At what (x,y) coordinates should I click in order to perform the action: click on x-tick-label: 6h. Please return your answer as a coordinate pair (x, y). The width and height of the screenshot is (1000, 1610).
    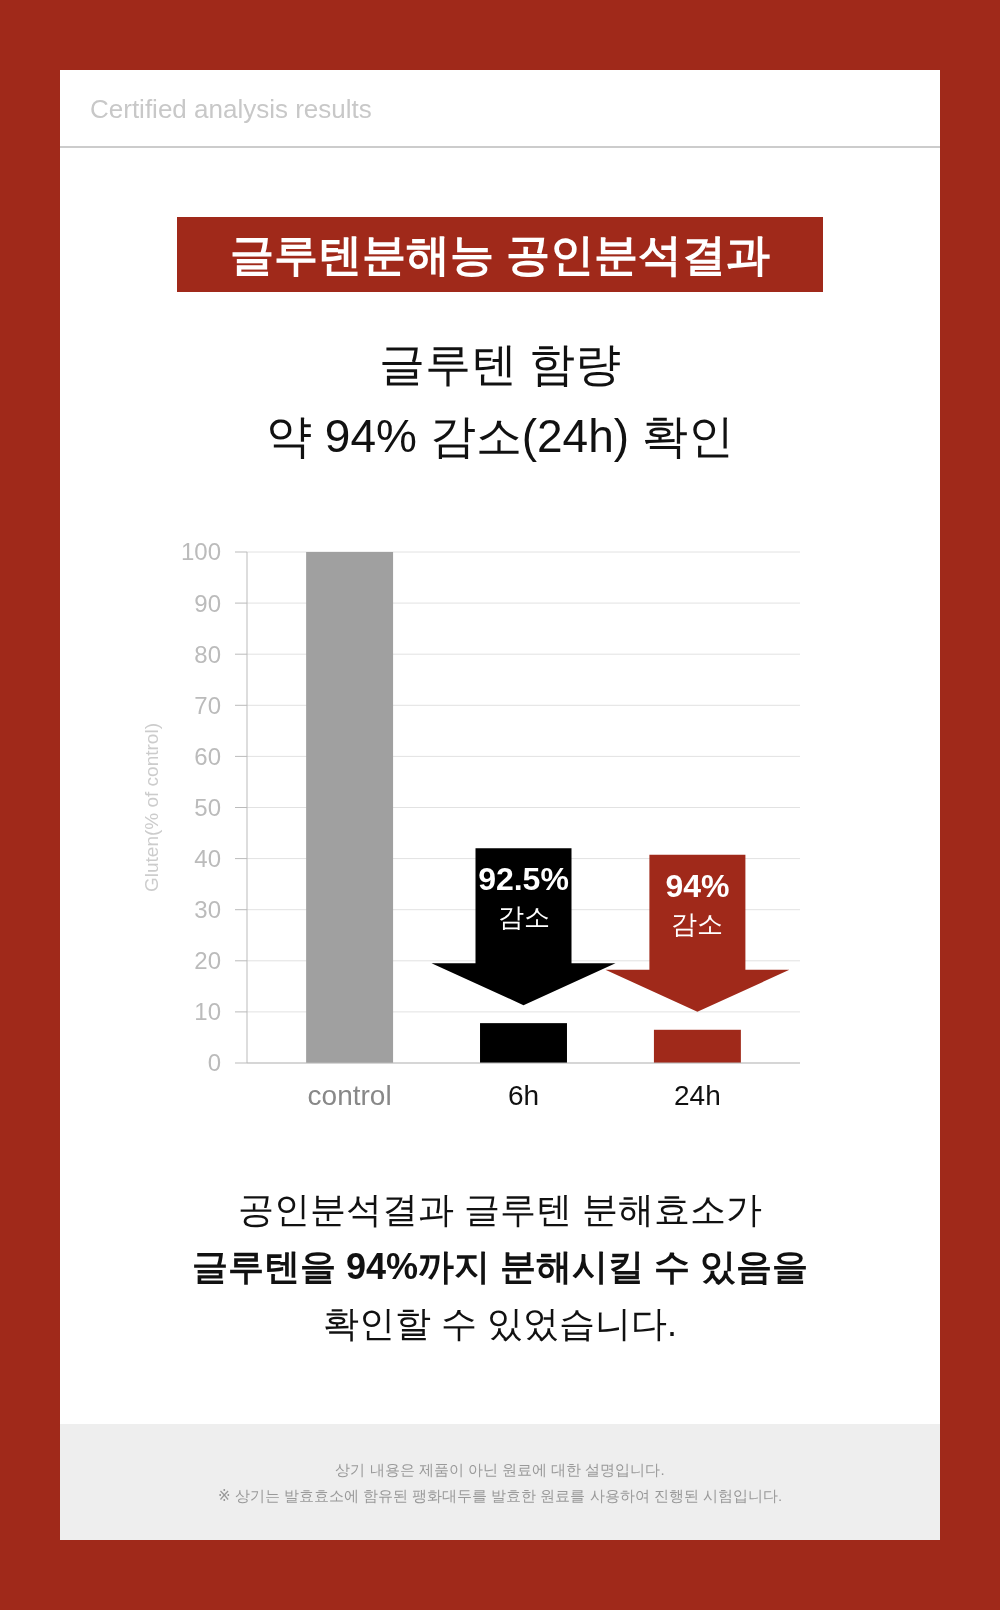
    Looking at the image, I should click on (523, 1095).